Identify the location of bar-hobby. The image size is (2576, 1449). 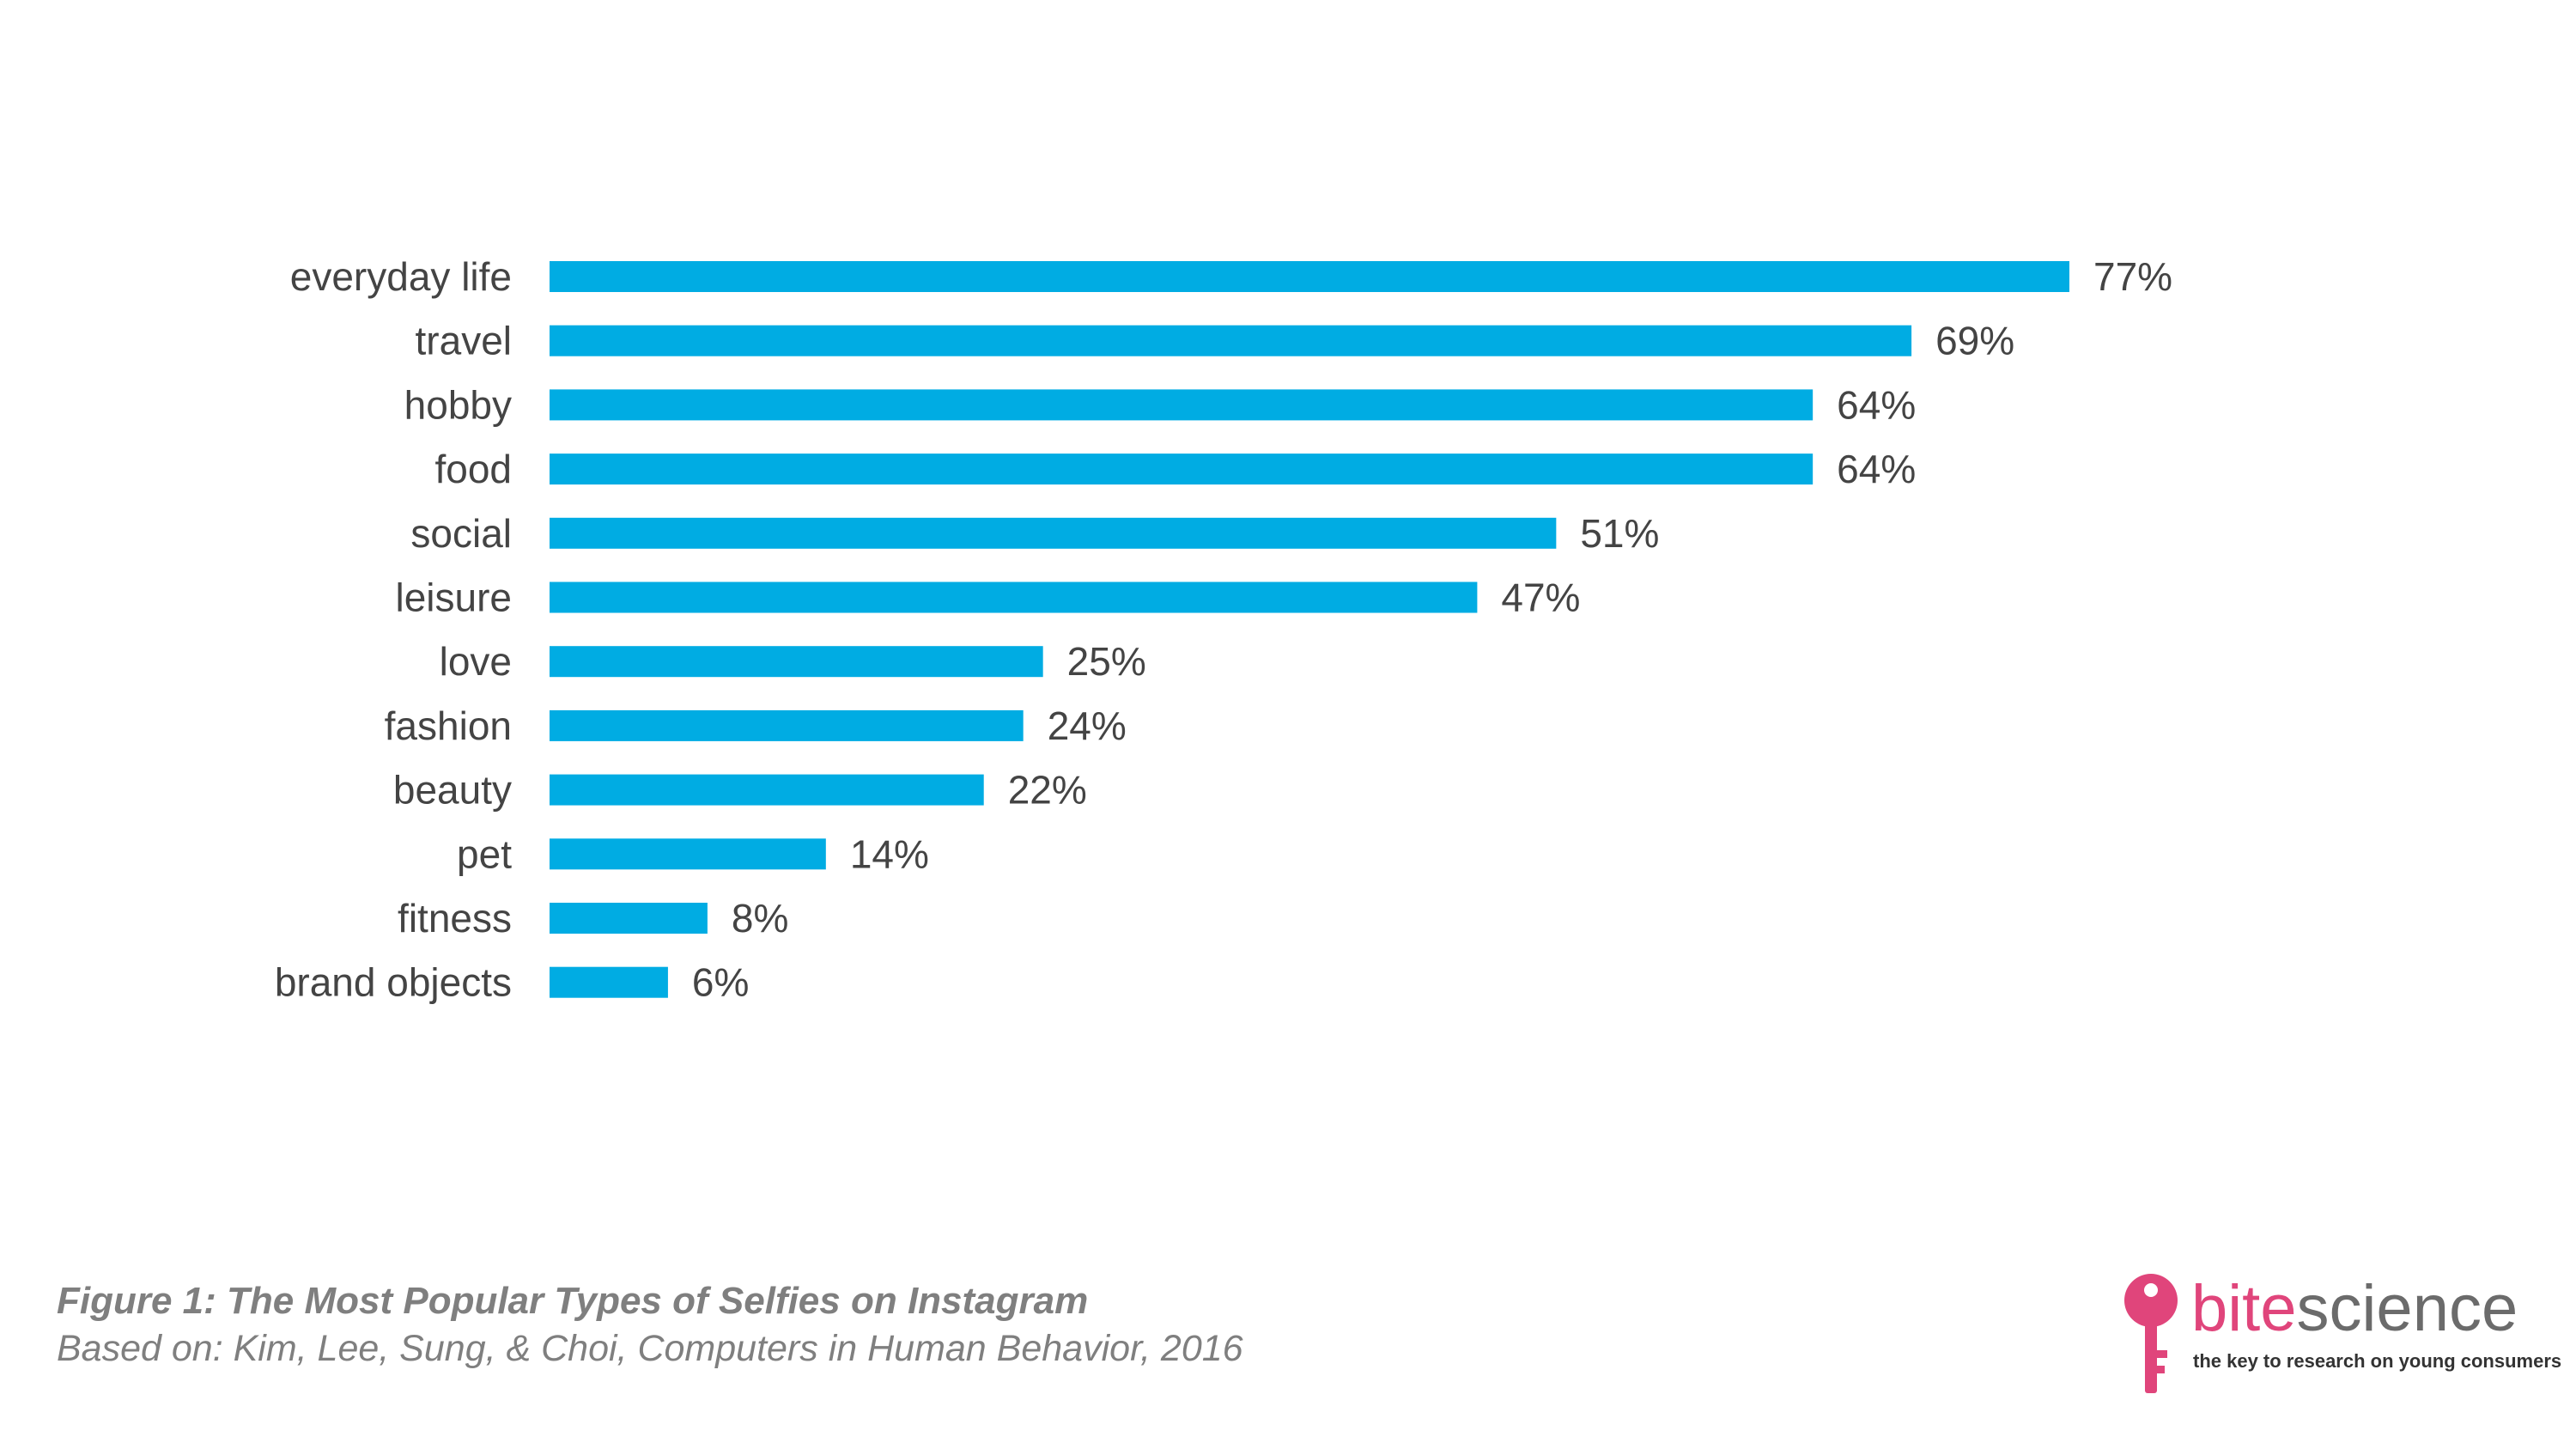
(1182, 405).